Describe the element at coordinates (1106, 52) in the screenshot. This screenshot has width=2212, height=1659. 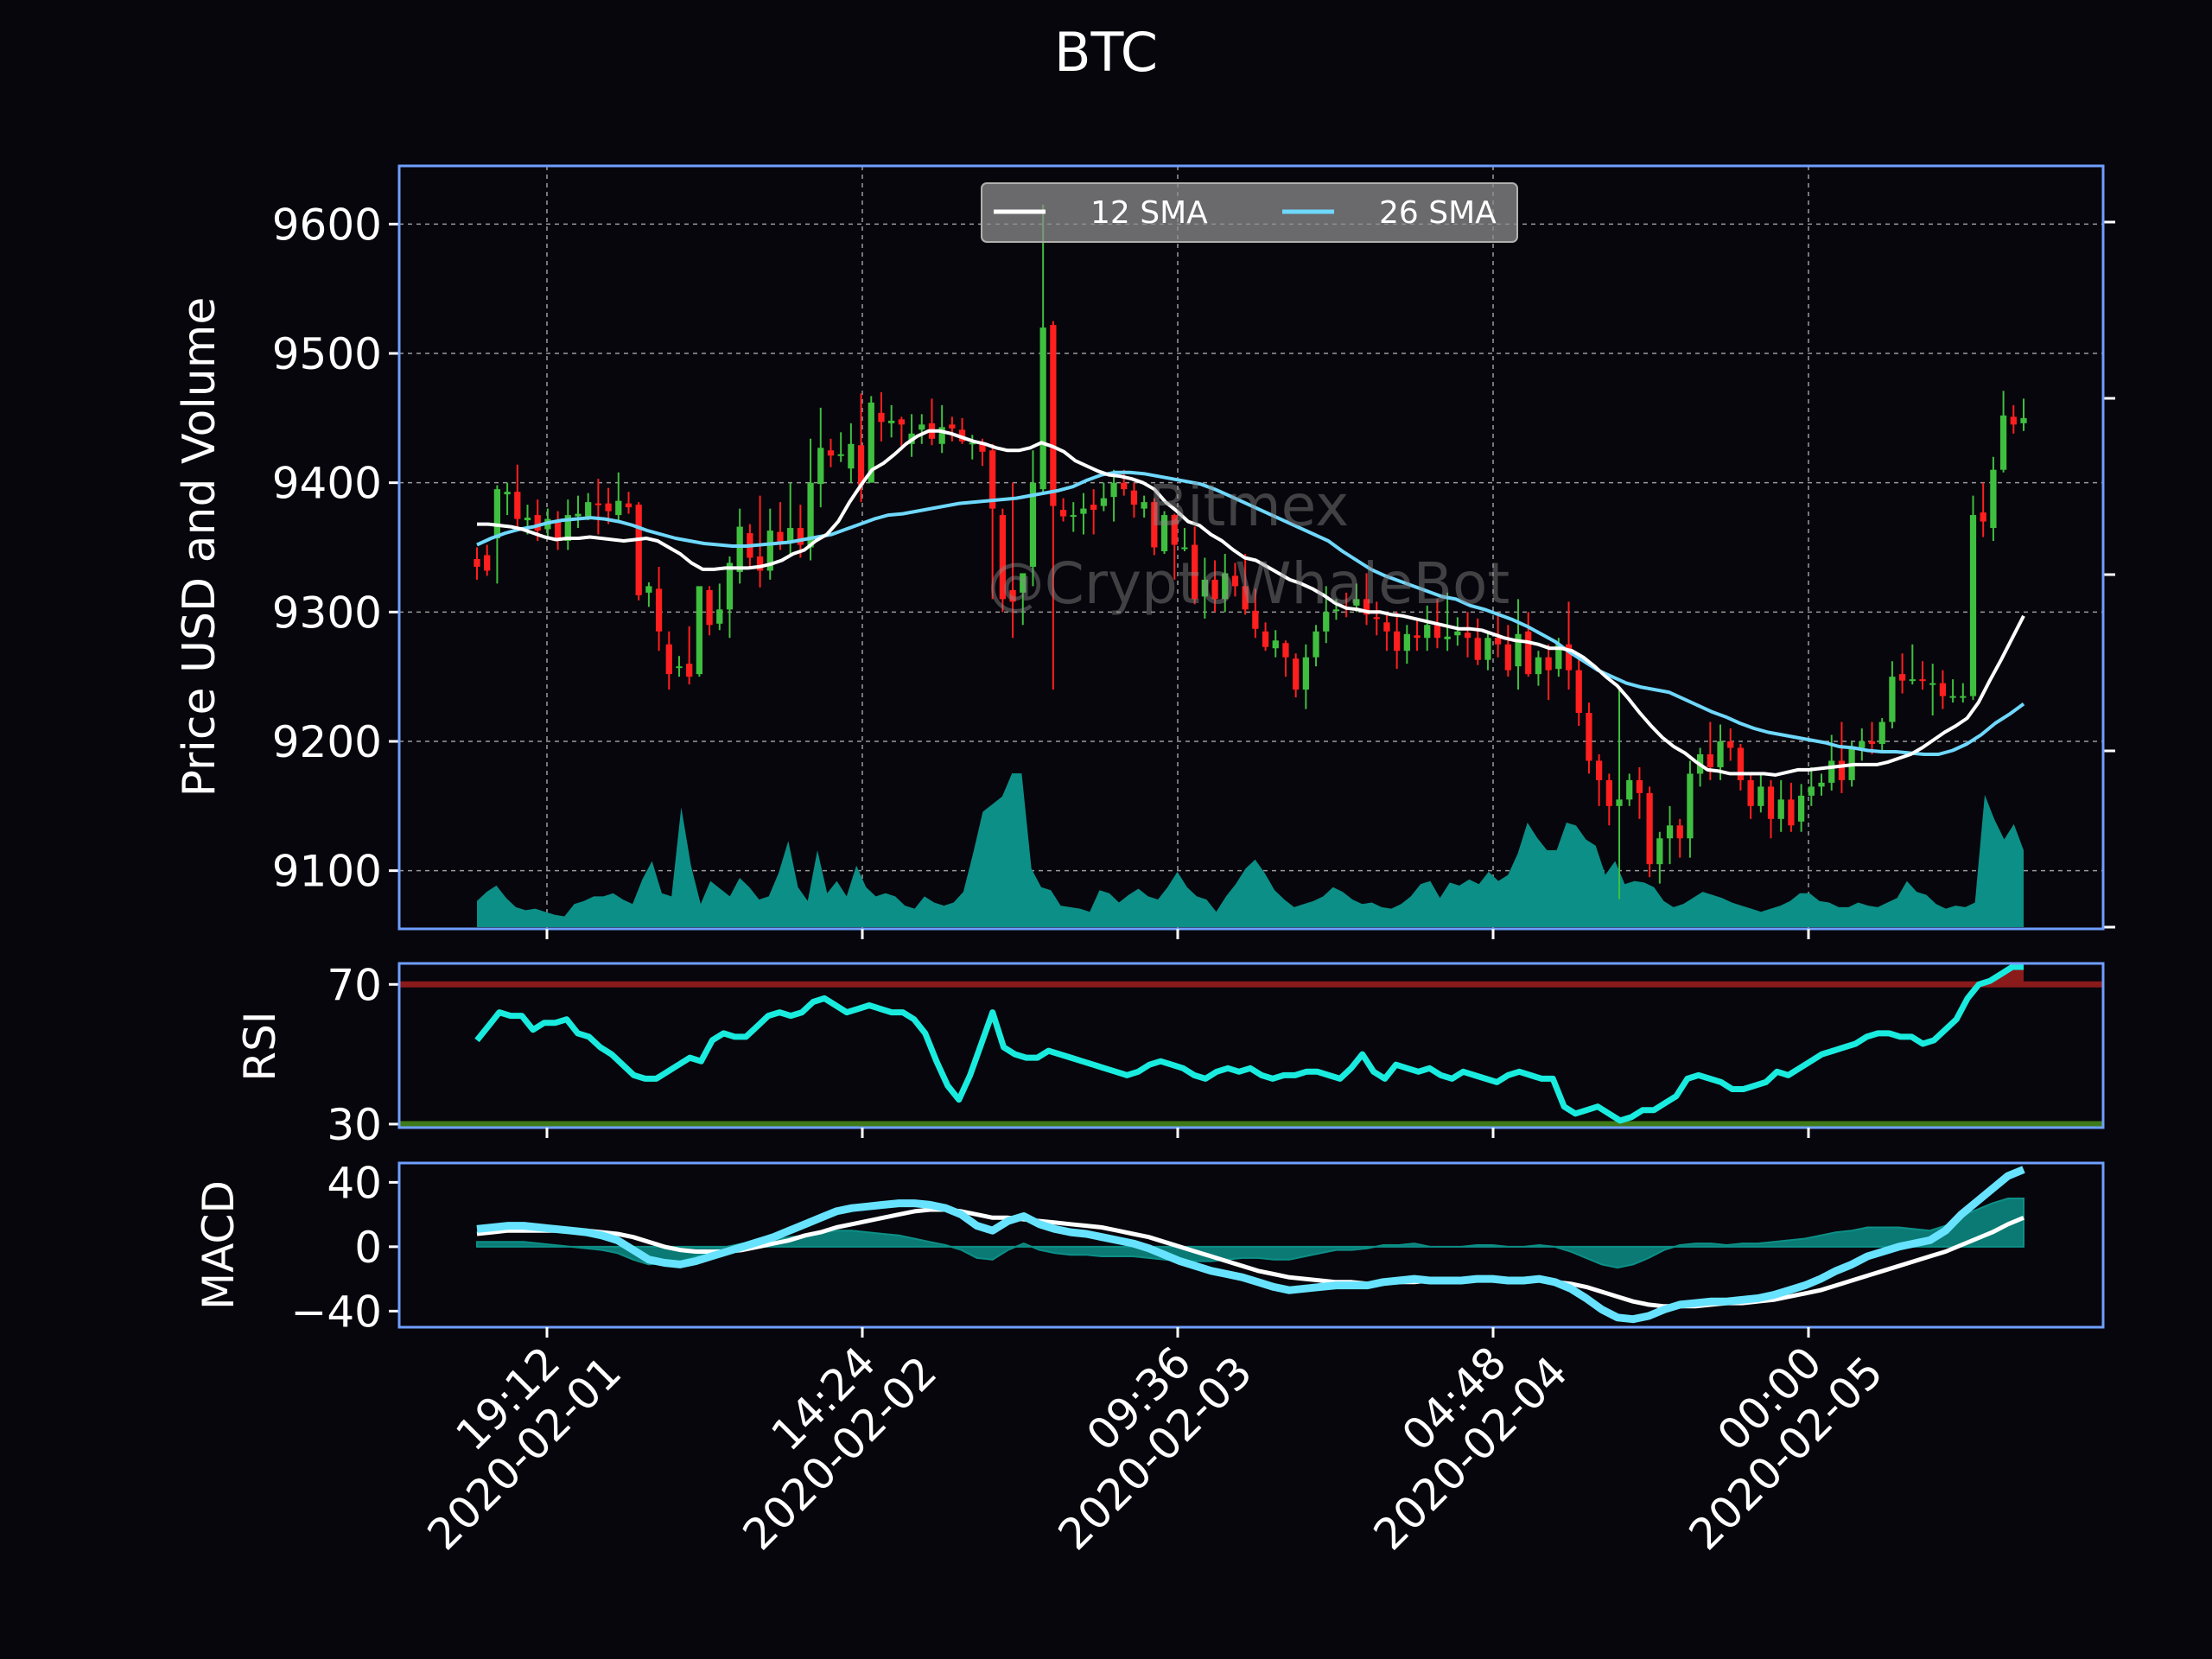
I see `chart-title: BTC` at that location.